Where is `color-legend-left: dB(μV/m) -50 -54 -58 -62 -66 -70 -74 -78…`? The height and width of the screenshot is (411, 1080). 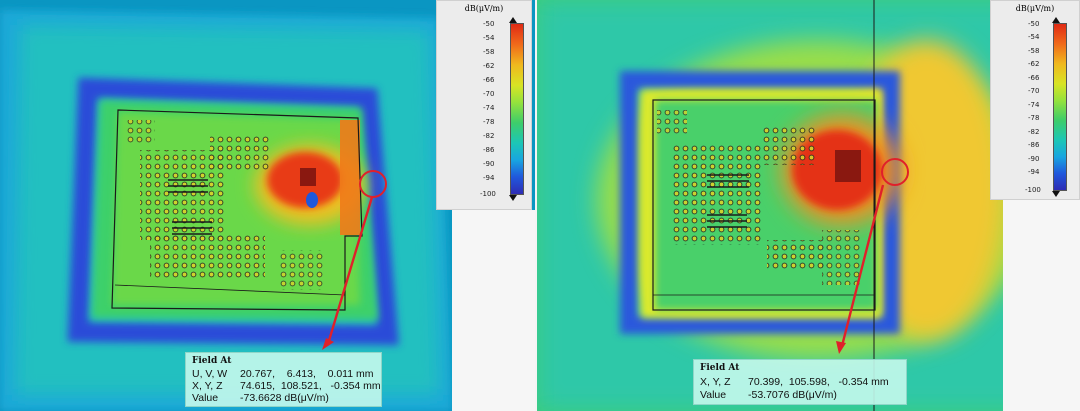 color-legend-left: dB(μV/m) -50 -54 -58 -62 -66 -70 -74 -78… is located at coordinates (484, 105).